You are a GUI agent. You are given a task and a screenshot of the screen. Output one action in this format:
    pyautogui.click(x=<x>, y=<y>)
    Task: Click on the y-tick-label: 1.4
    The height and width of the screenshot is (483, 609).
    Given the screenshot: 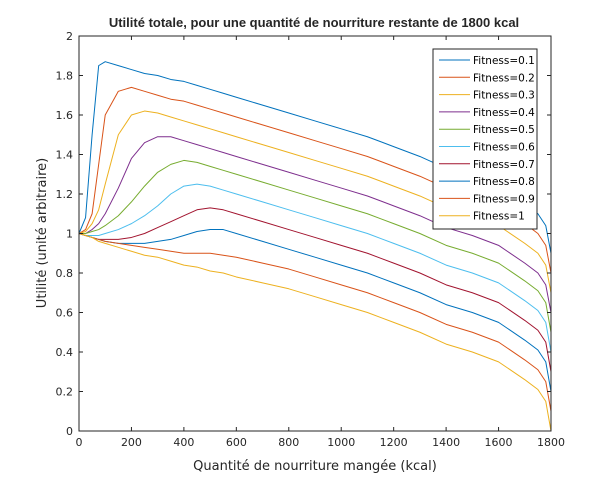 What is the action you would take?
    pyautogui.click(x=65, y=155)
    